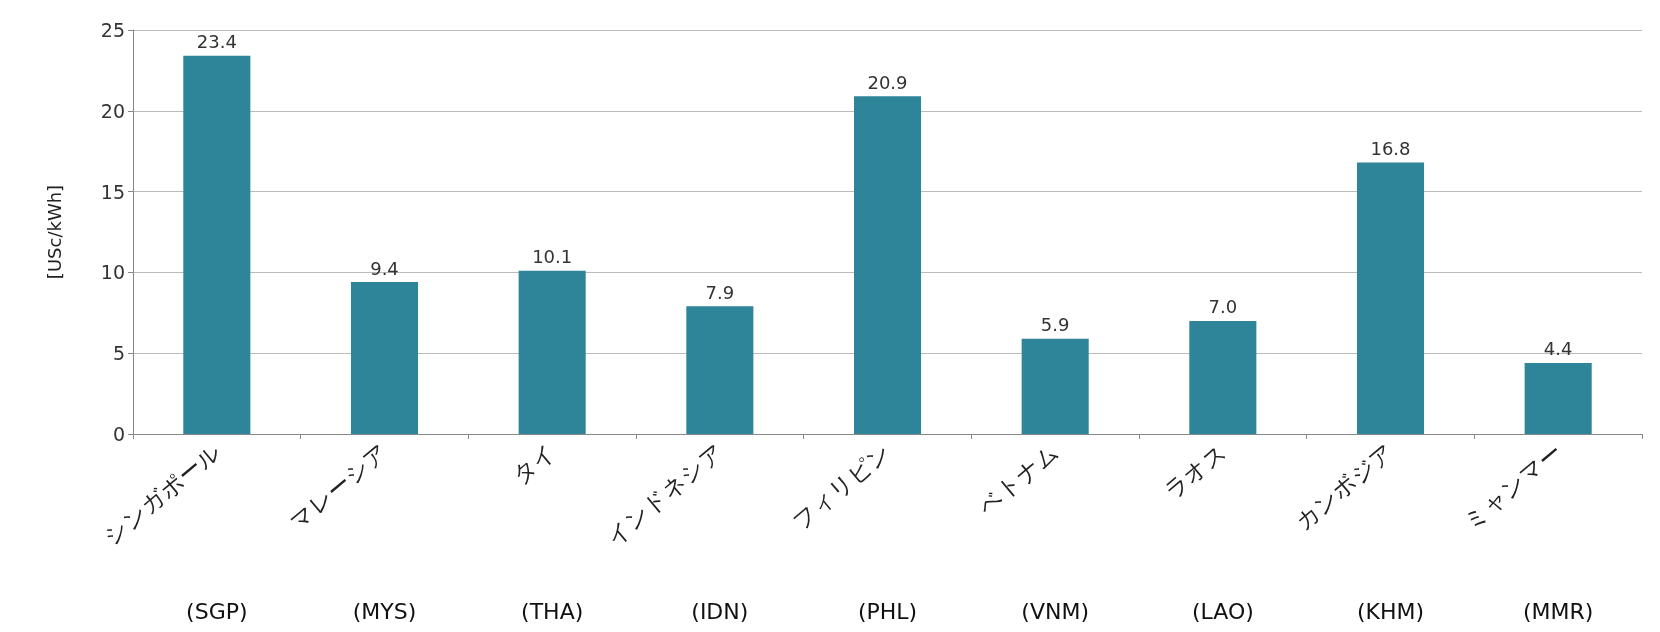  What do you see at coordinates (720, 292) in the screenshot?
I see `data-label: 7.9` at bounding box center [720, 292].